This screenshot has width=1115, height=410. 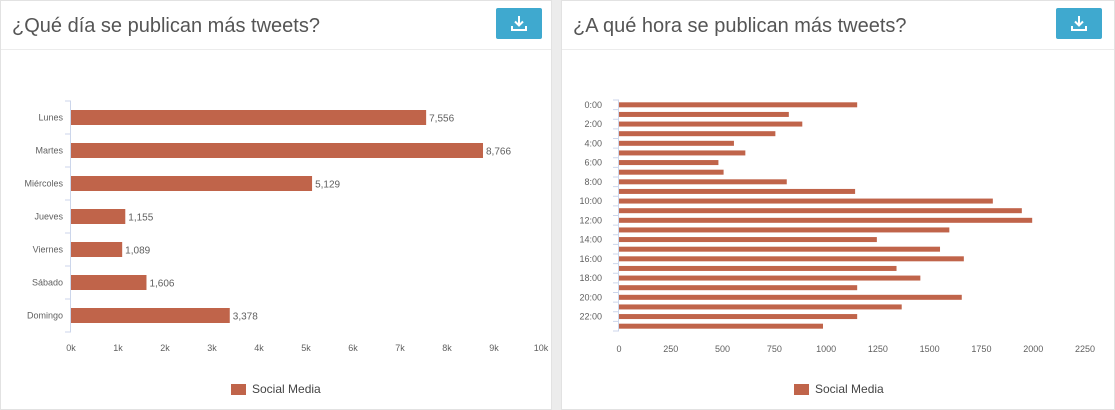 What do you see at coordinates (593, 105) in the screenshot?
I see `category-label: 0:00` at bounding box center [593, 105].